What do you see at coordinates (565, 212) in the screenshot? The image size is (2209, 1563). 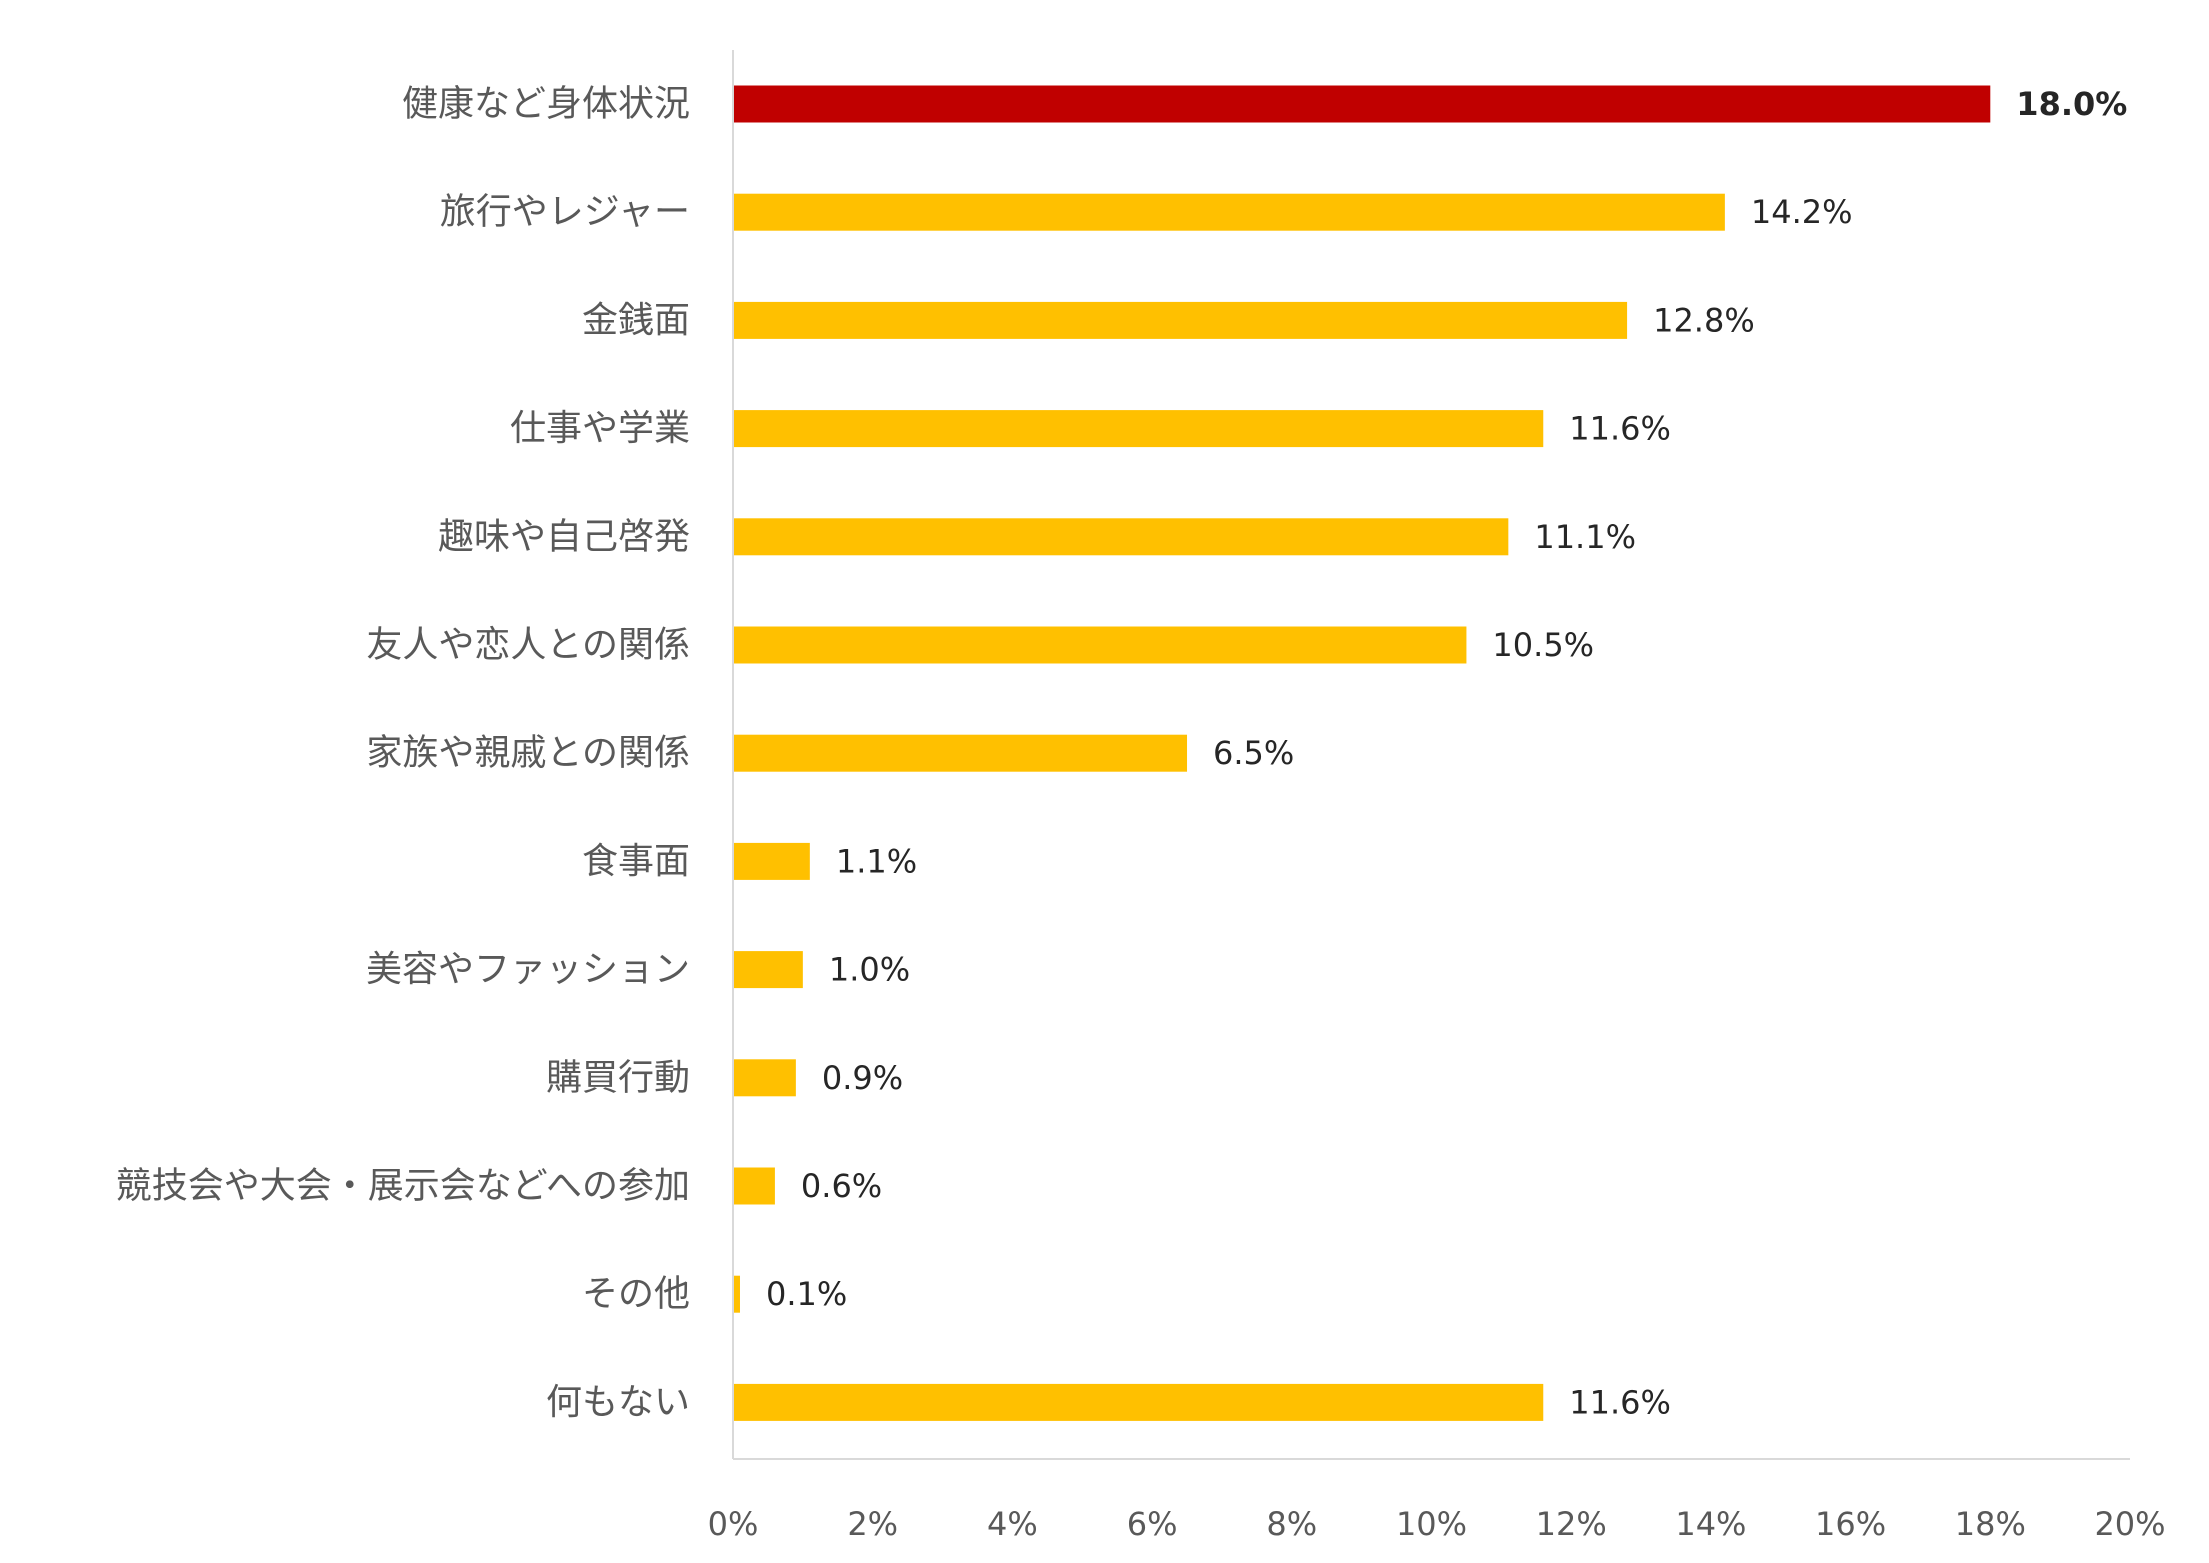 I see `category-label: 旅行やレジャー` at bounding box center [565, 212].